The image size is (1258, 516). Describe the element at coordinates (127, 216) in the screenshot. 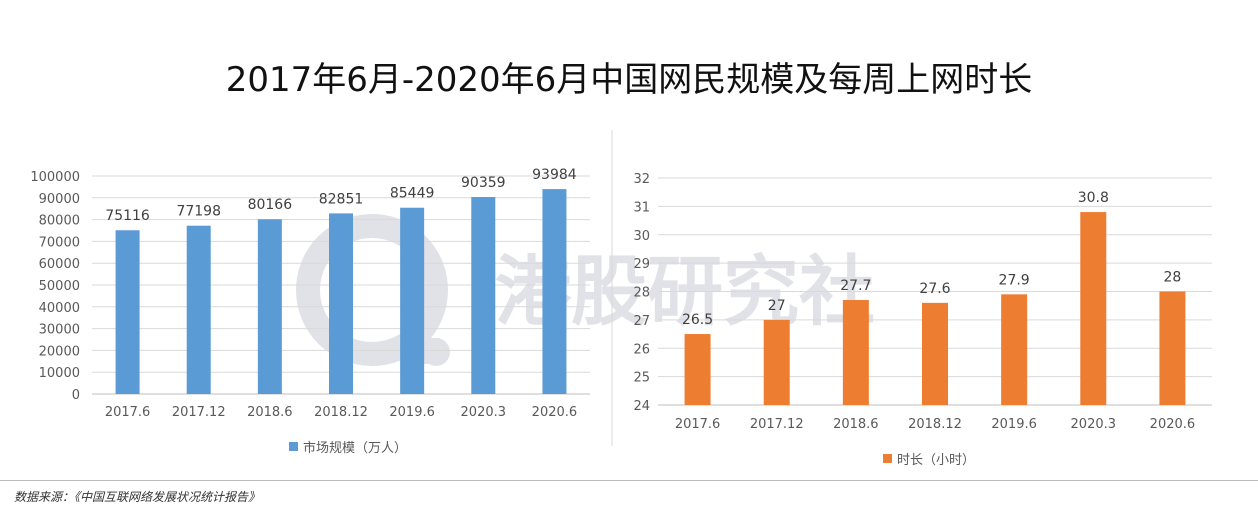

I see `data-label: 75116` at that location.